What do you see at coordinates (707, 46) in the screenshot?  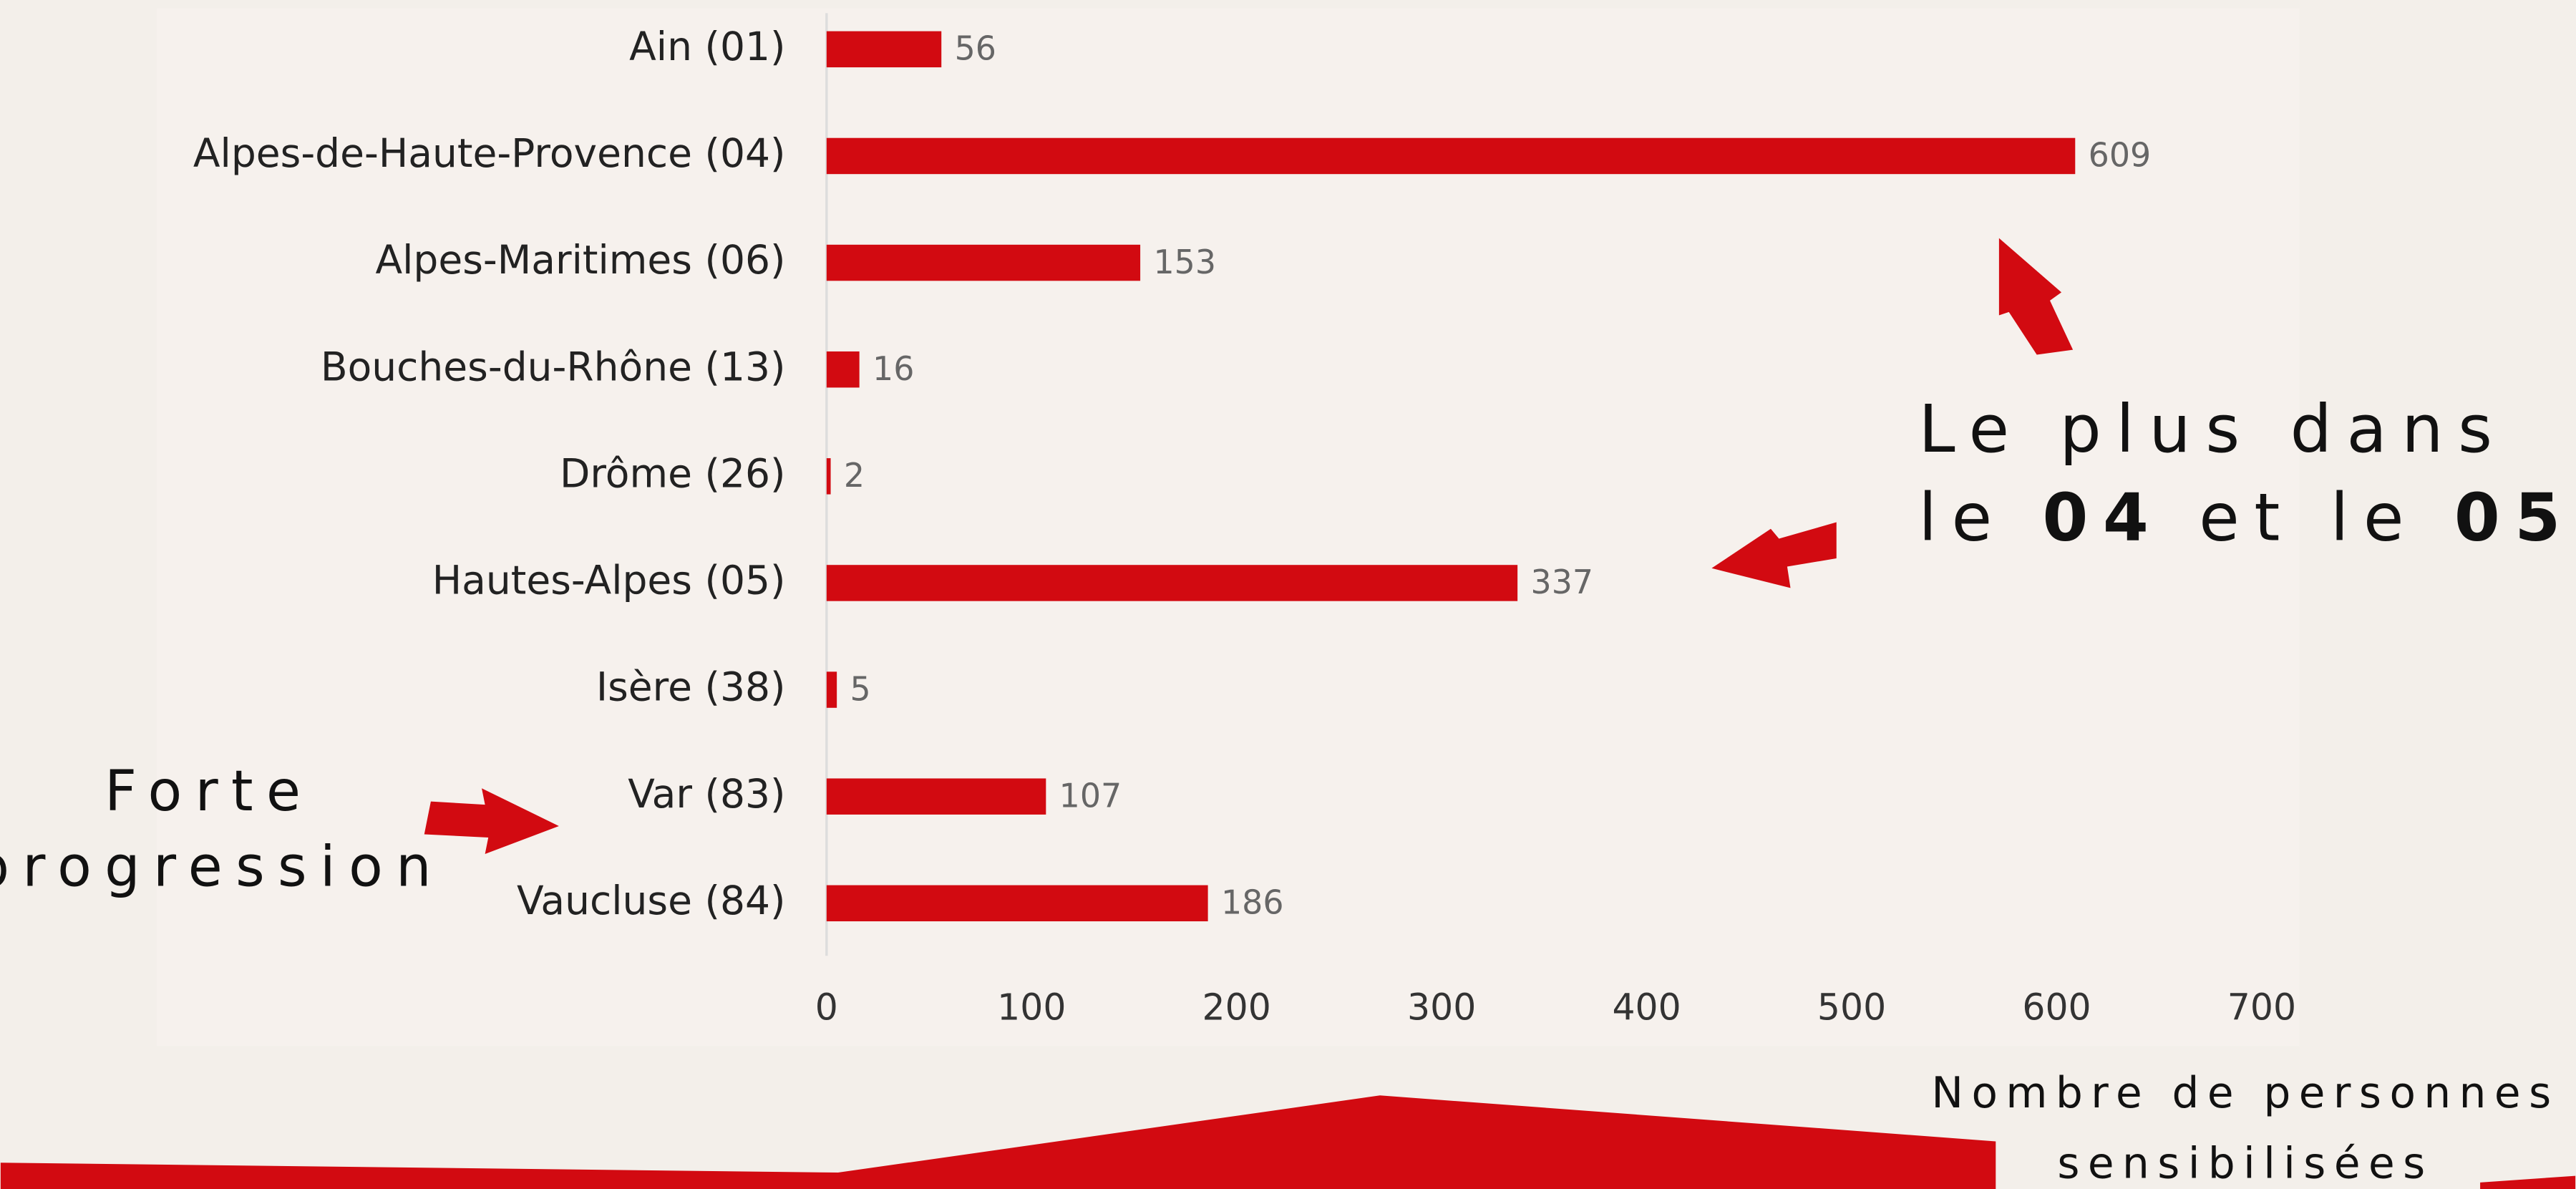 I see `y-tick-label: Ain (01)` at bounding box center [707, 46].